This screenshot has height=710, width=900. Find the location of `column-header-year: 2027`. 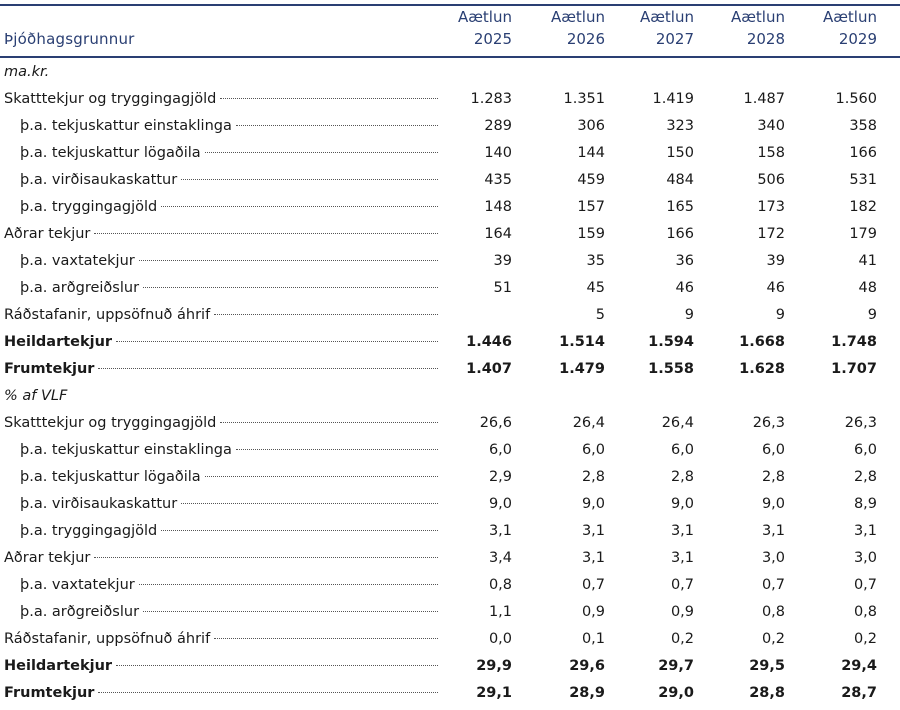

column-header-year: 2027 is located at coordinates (674, 39).